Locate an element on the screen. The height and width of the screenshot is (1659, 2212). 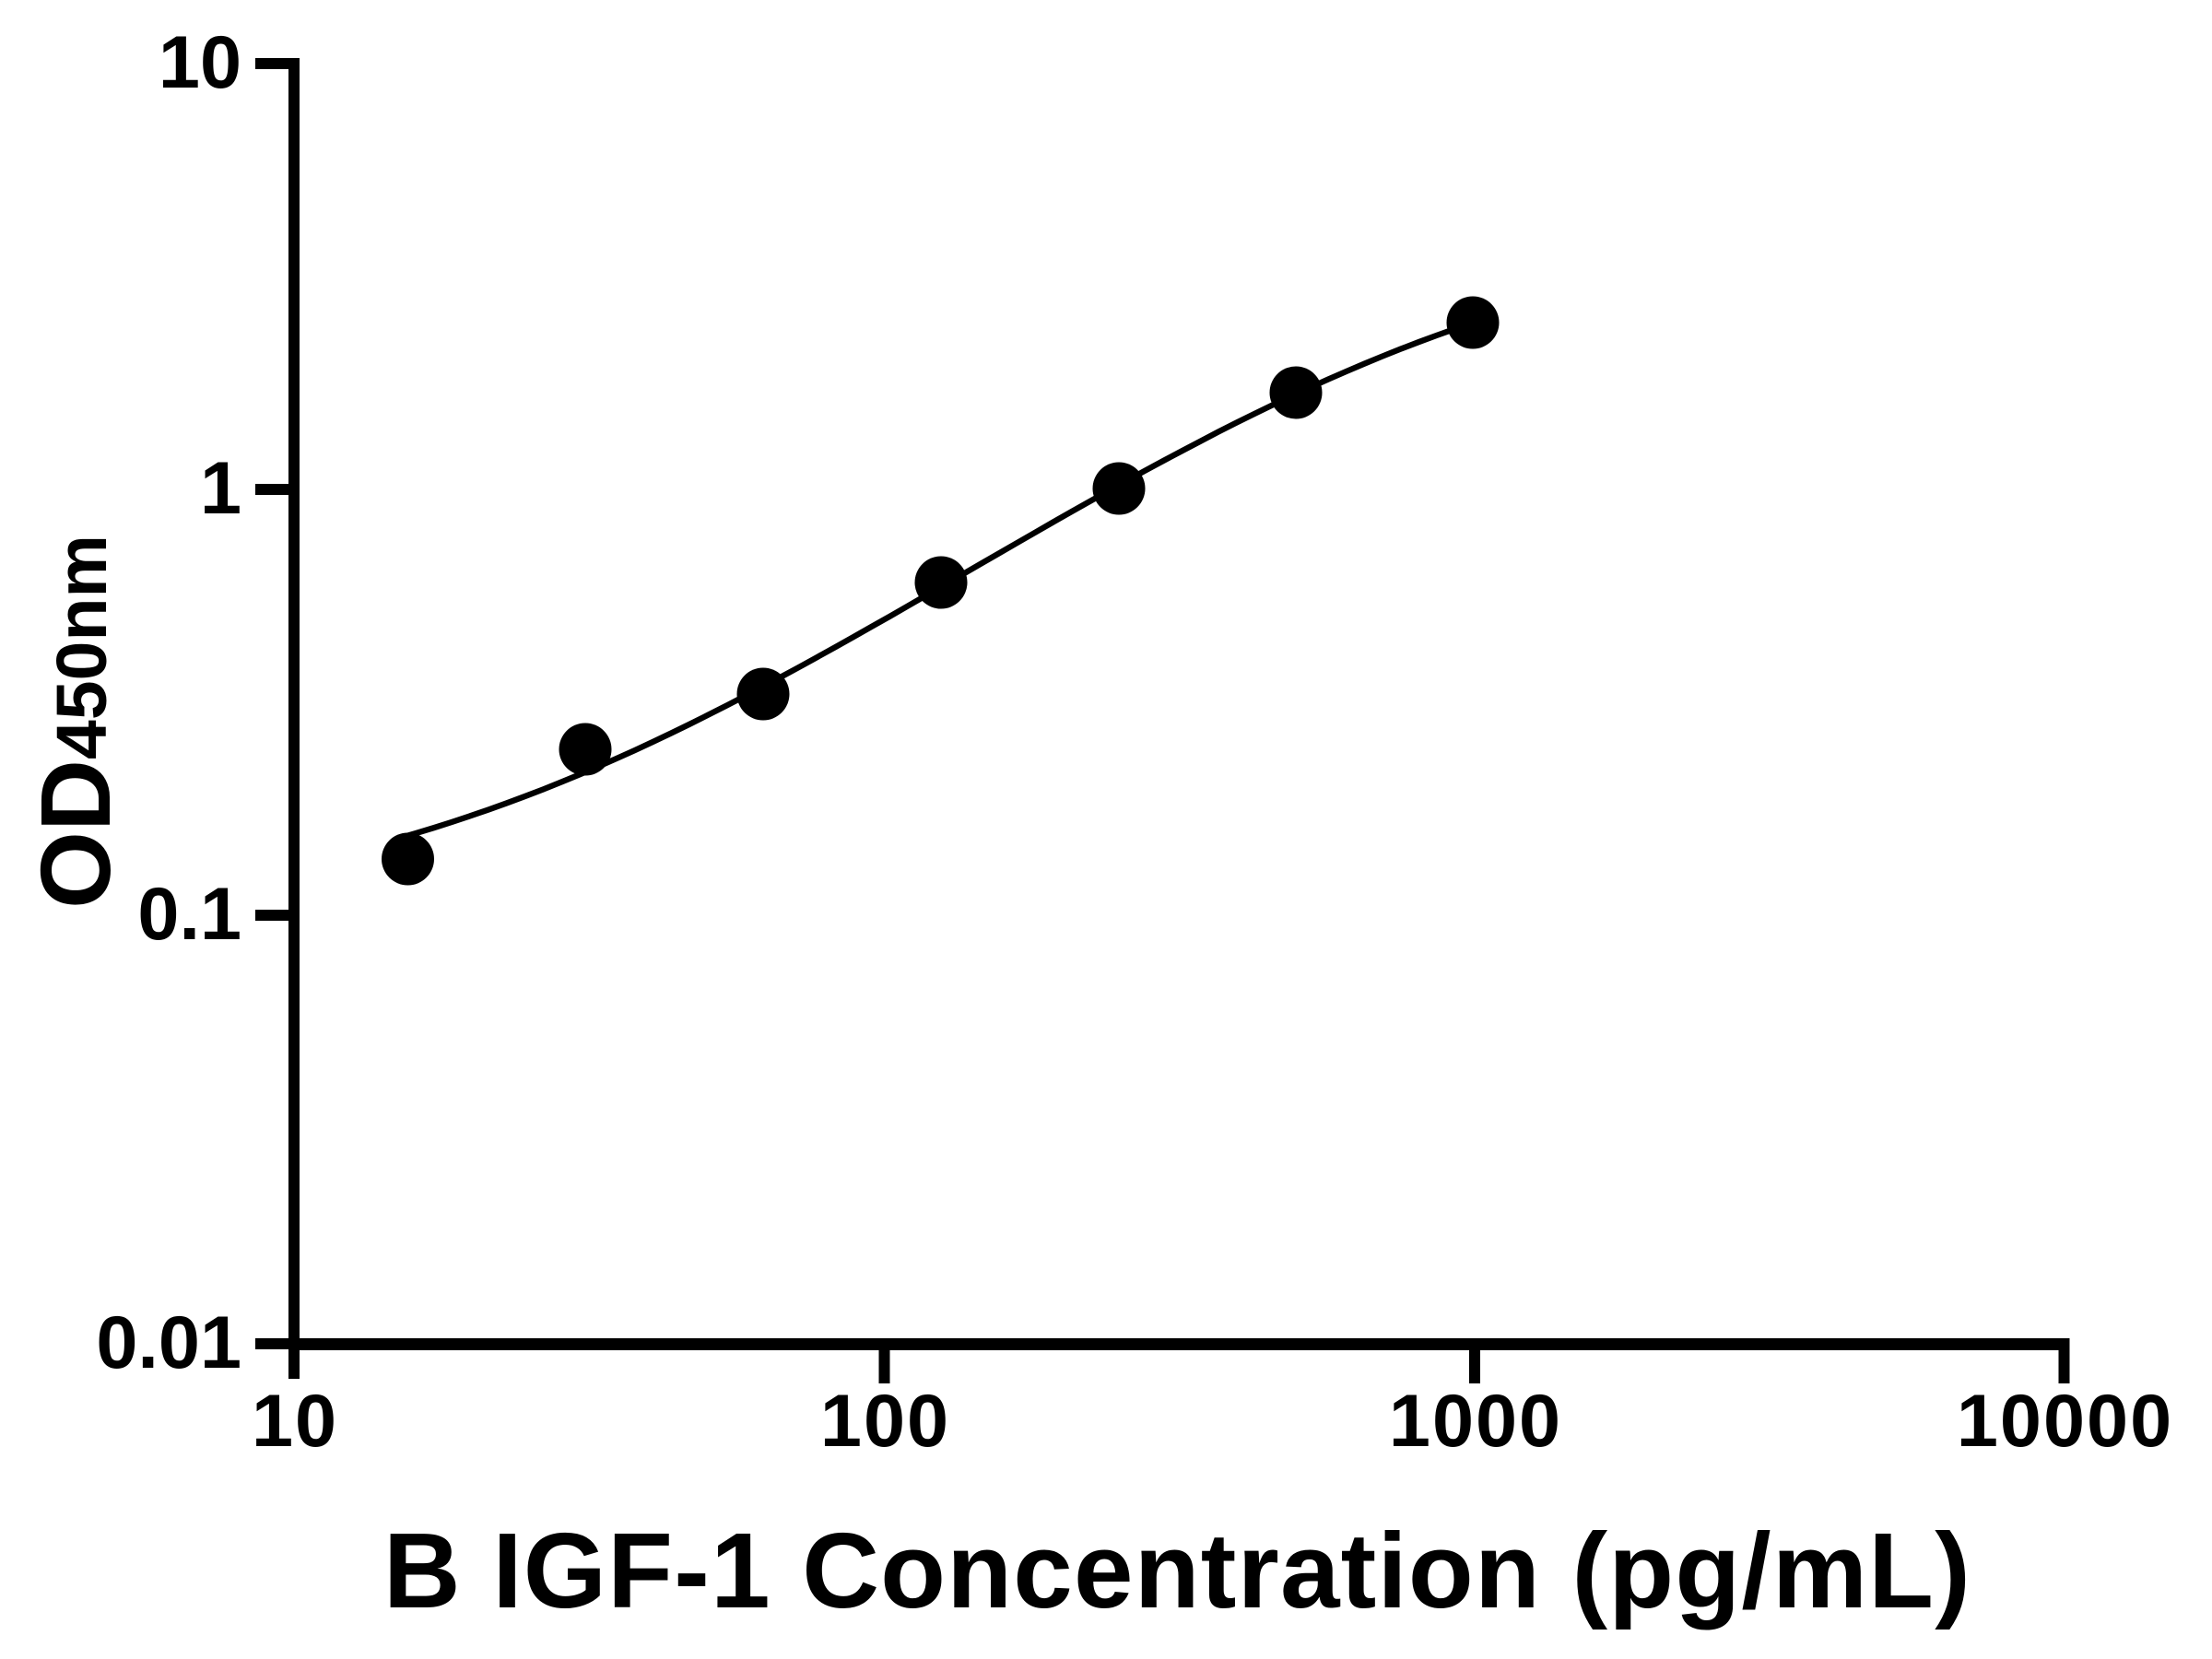
svg-text: 1 is located at coordinates (220, 488).